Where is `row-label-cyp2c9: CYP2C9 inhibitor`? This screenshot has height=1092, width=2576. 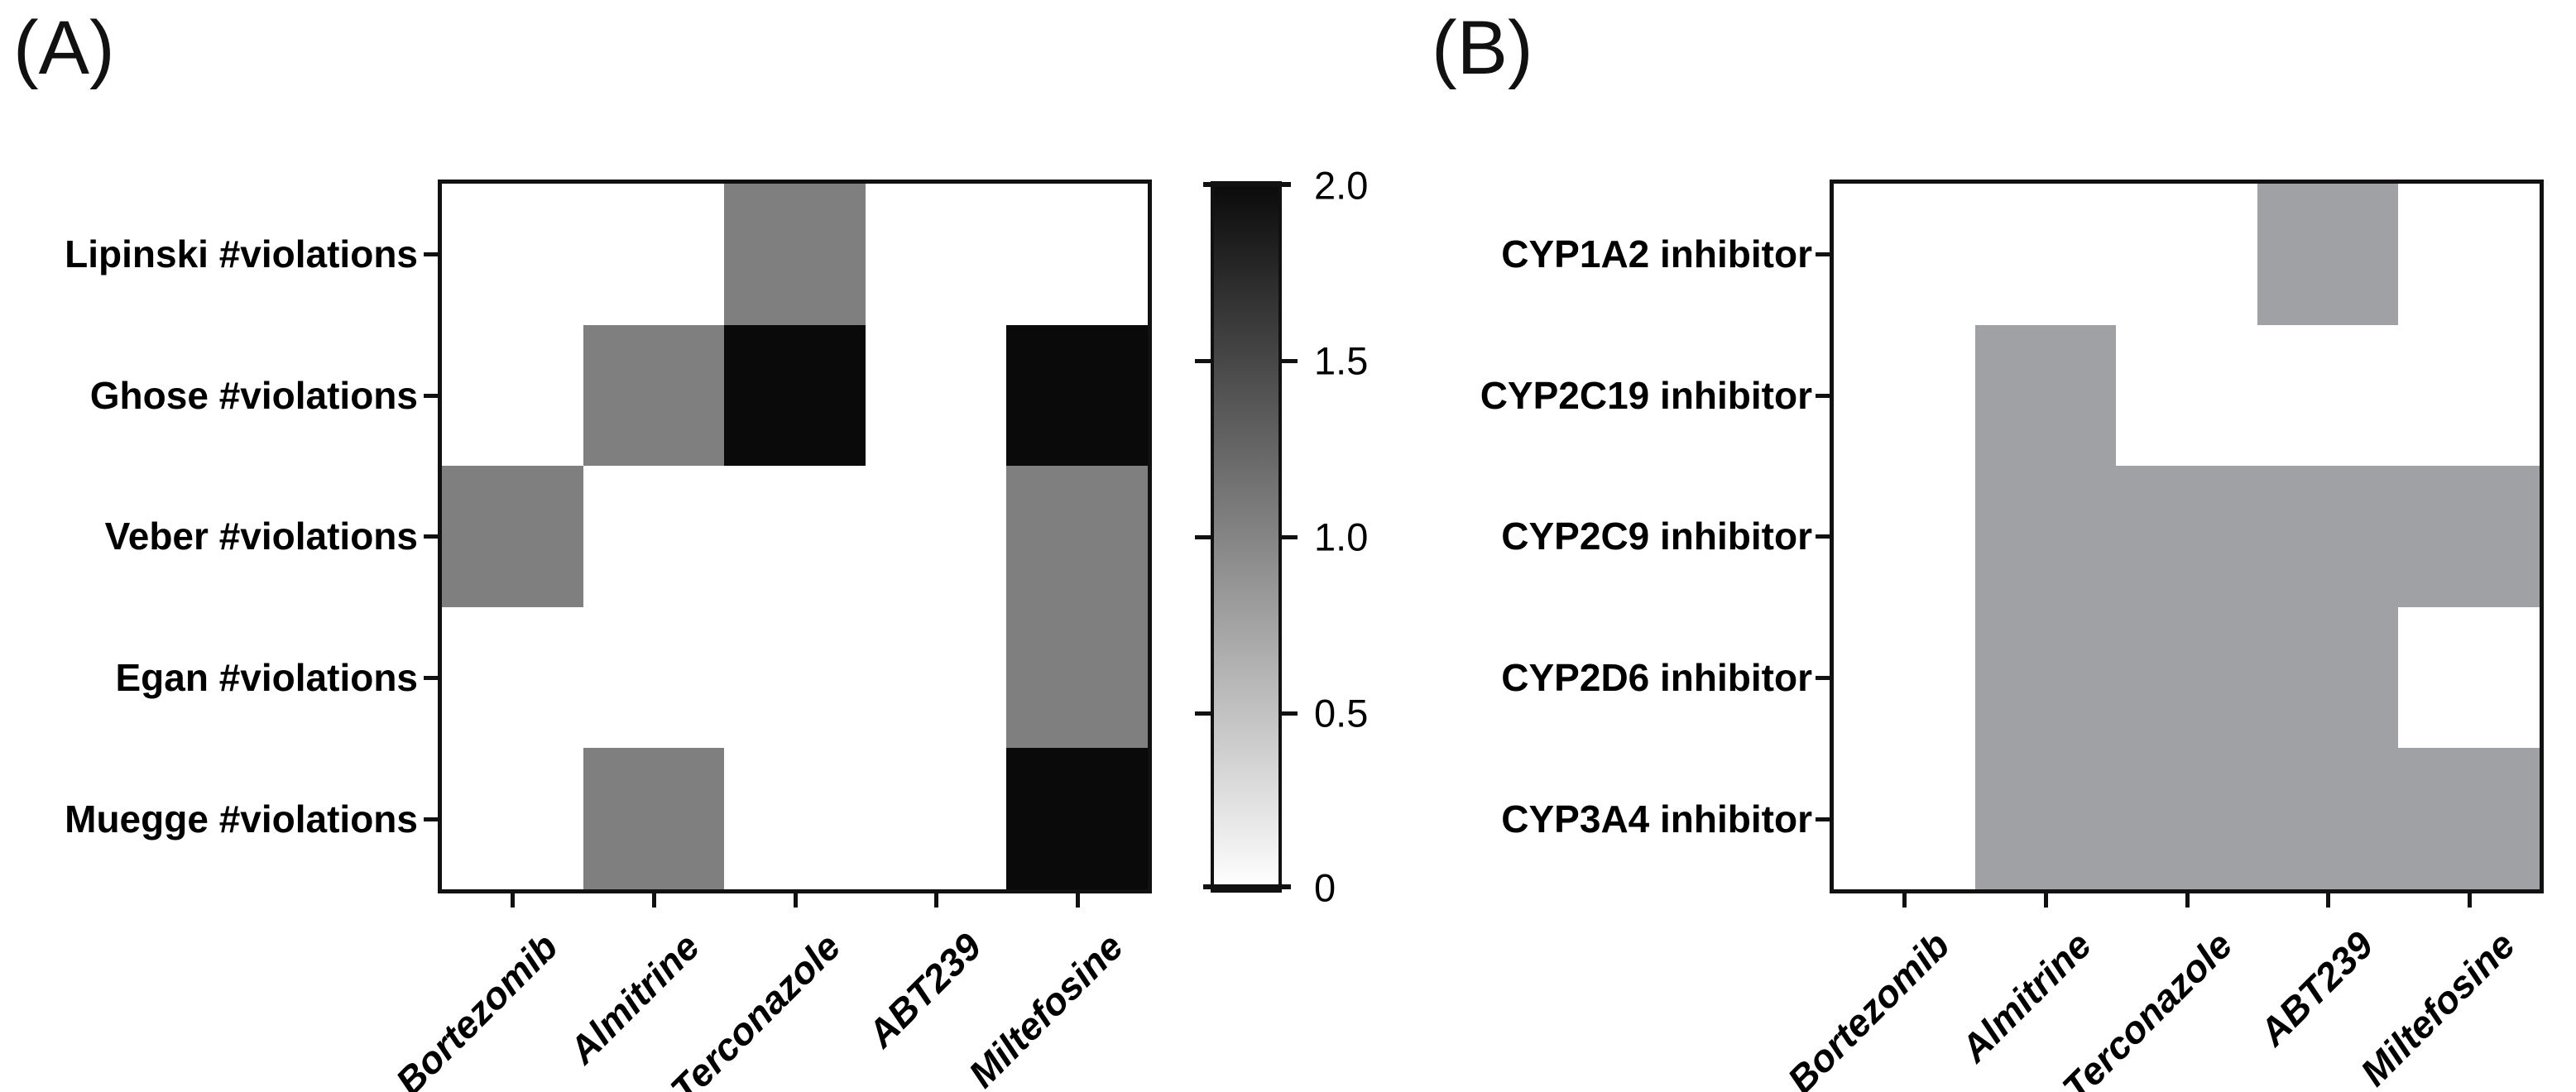
row-label-cyp2c9: CYP2C9 inhibitor is located at coordinates (1657, 536).